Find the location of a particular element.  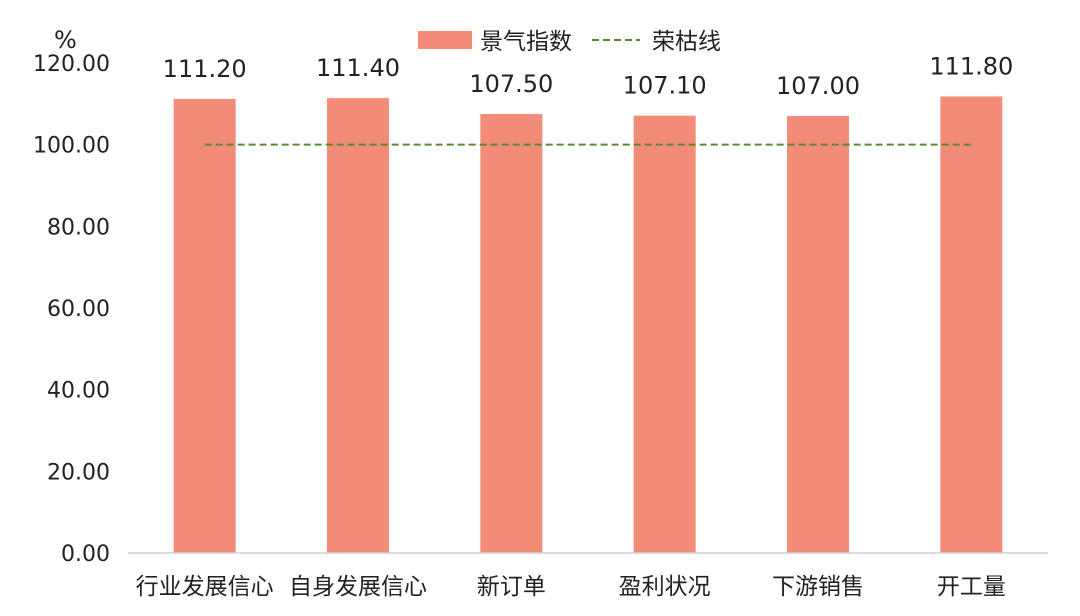

category-label: 盈利状况 is located at coordinates (665, 587).